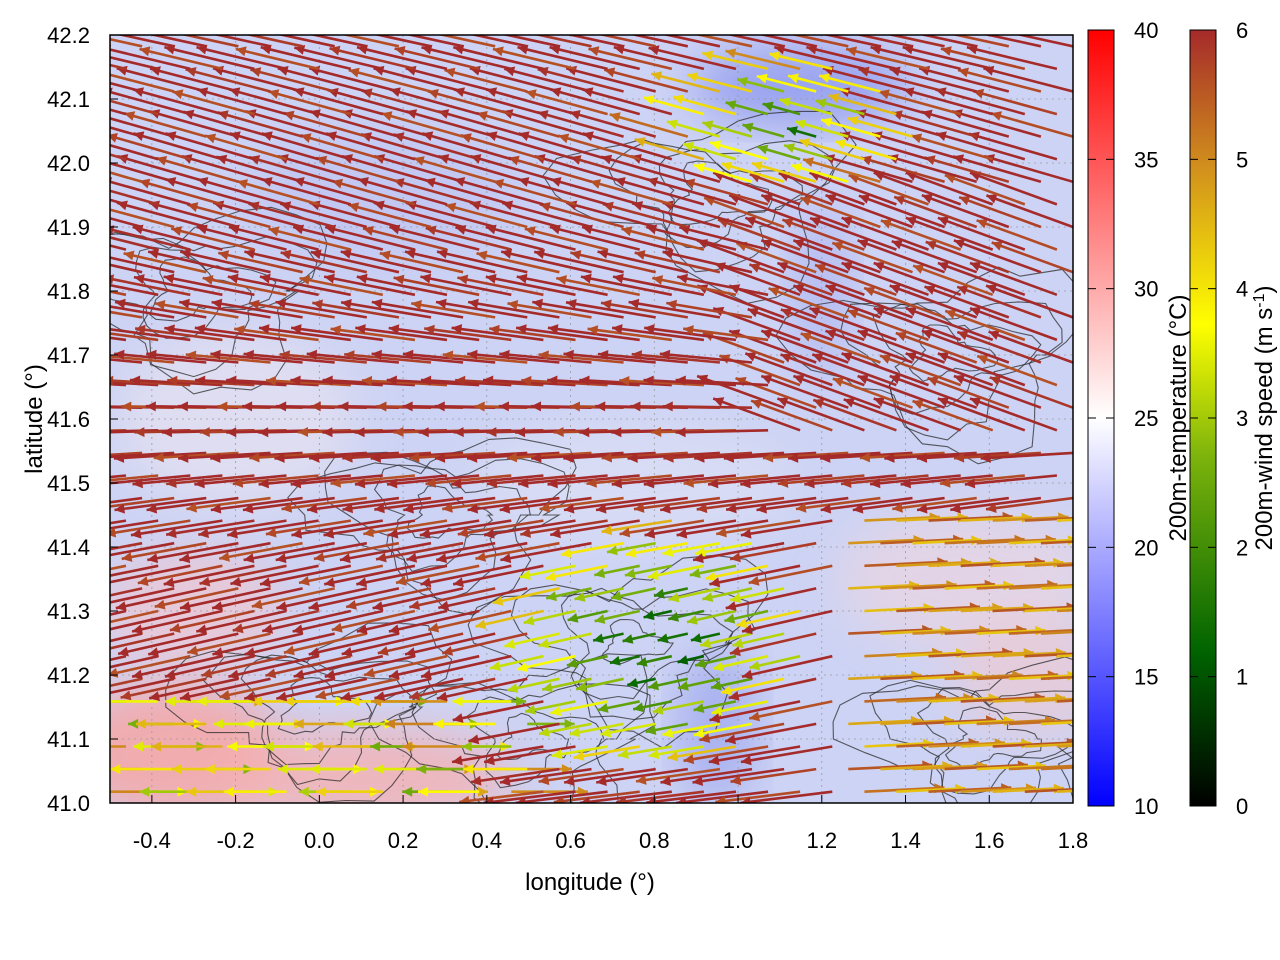  I want to click on y-tick-label-7: 41.7, so click(68, 355).